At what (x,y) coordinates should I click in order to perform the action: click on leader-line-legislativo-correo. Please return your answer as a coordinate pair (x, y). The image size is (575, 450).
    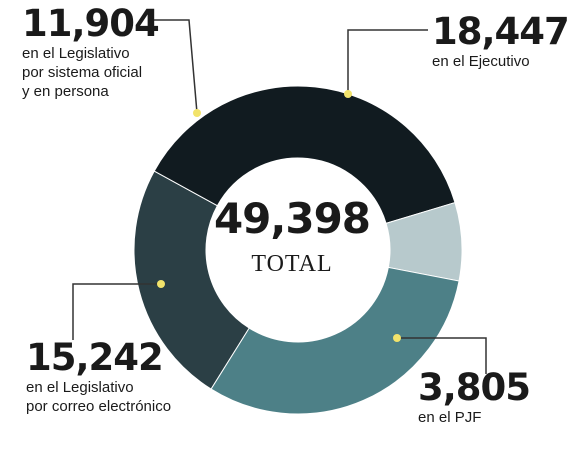
    Looking at the image, I should click on (116, 311).